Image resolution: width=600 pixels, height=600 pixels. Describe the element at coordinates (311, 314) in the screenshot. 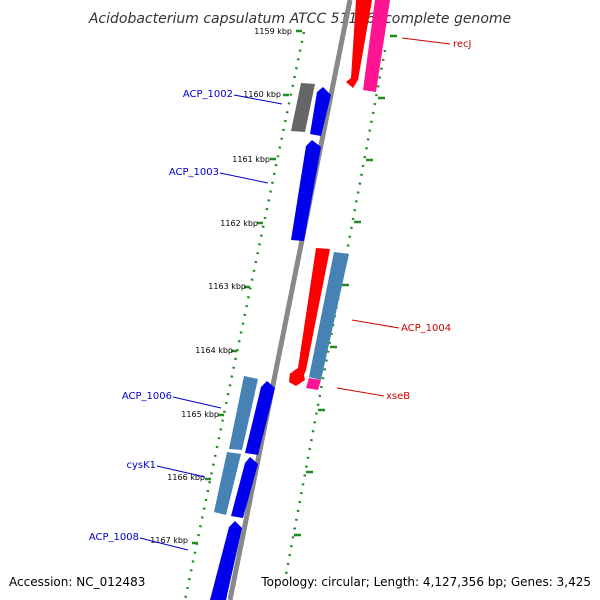

I see `gene-ACP_1004-arrow` at that location.